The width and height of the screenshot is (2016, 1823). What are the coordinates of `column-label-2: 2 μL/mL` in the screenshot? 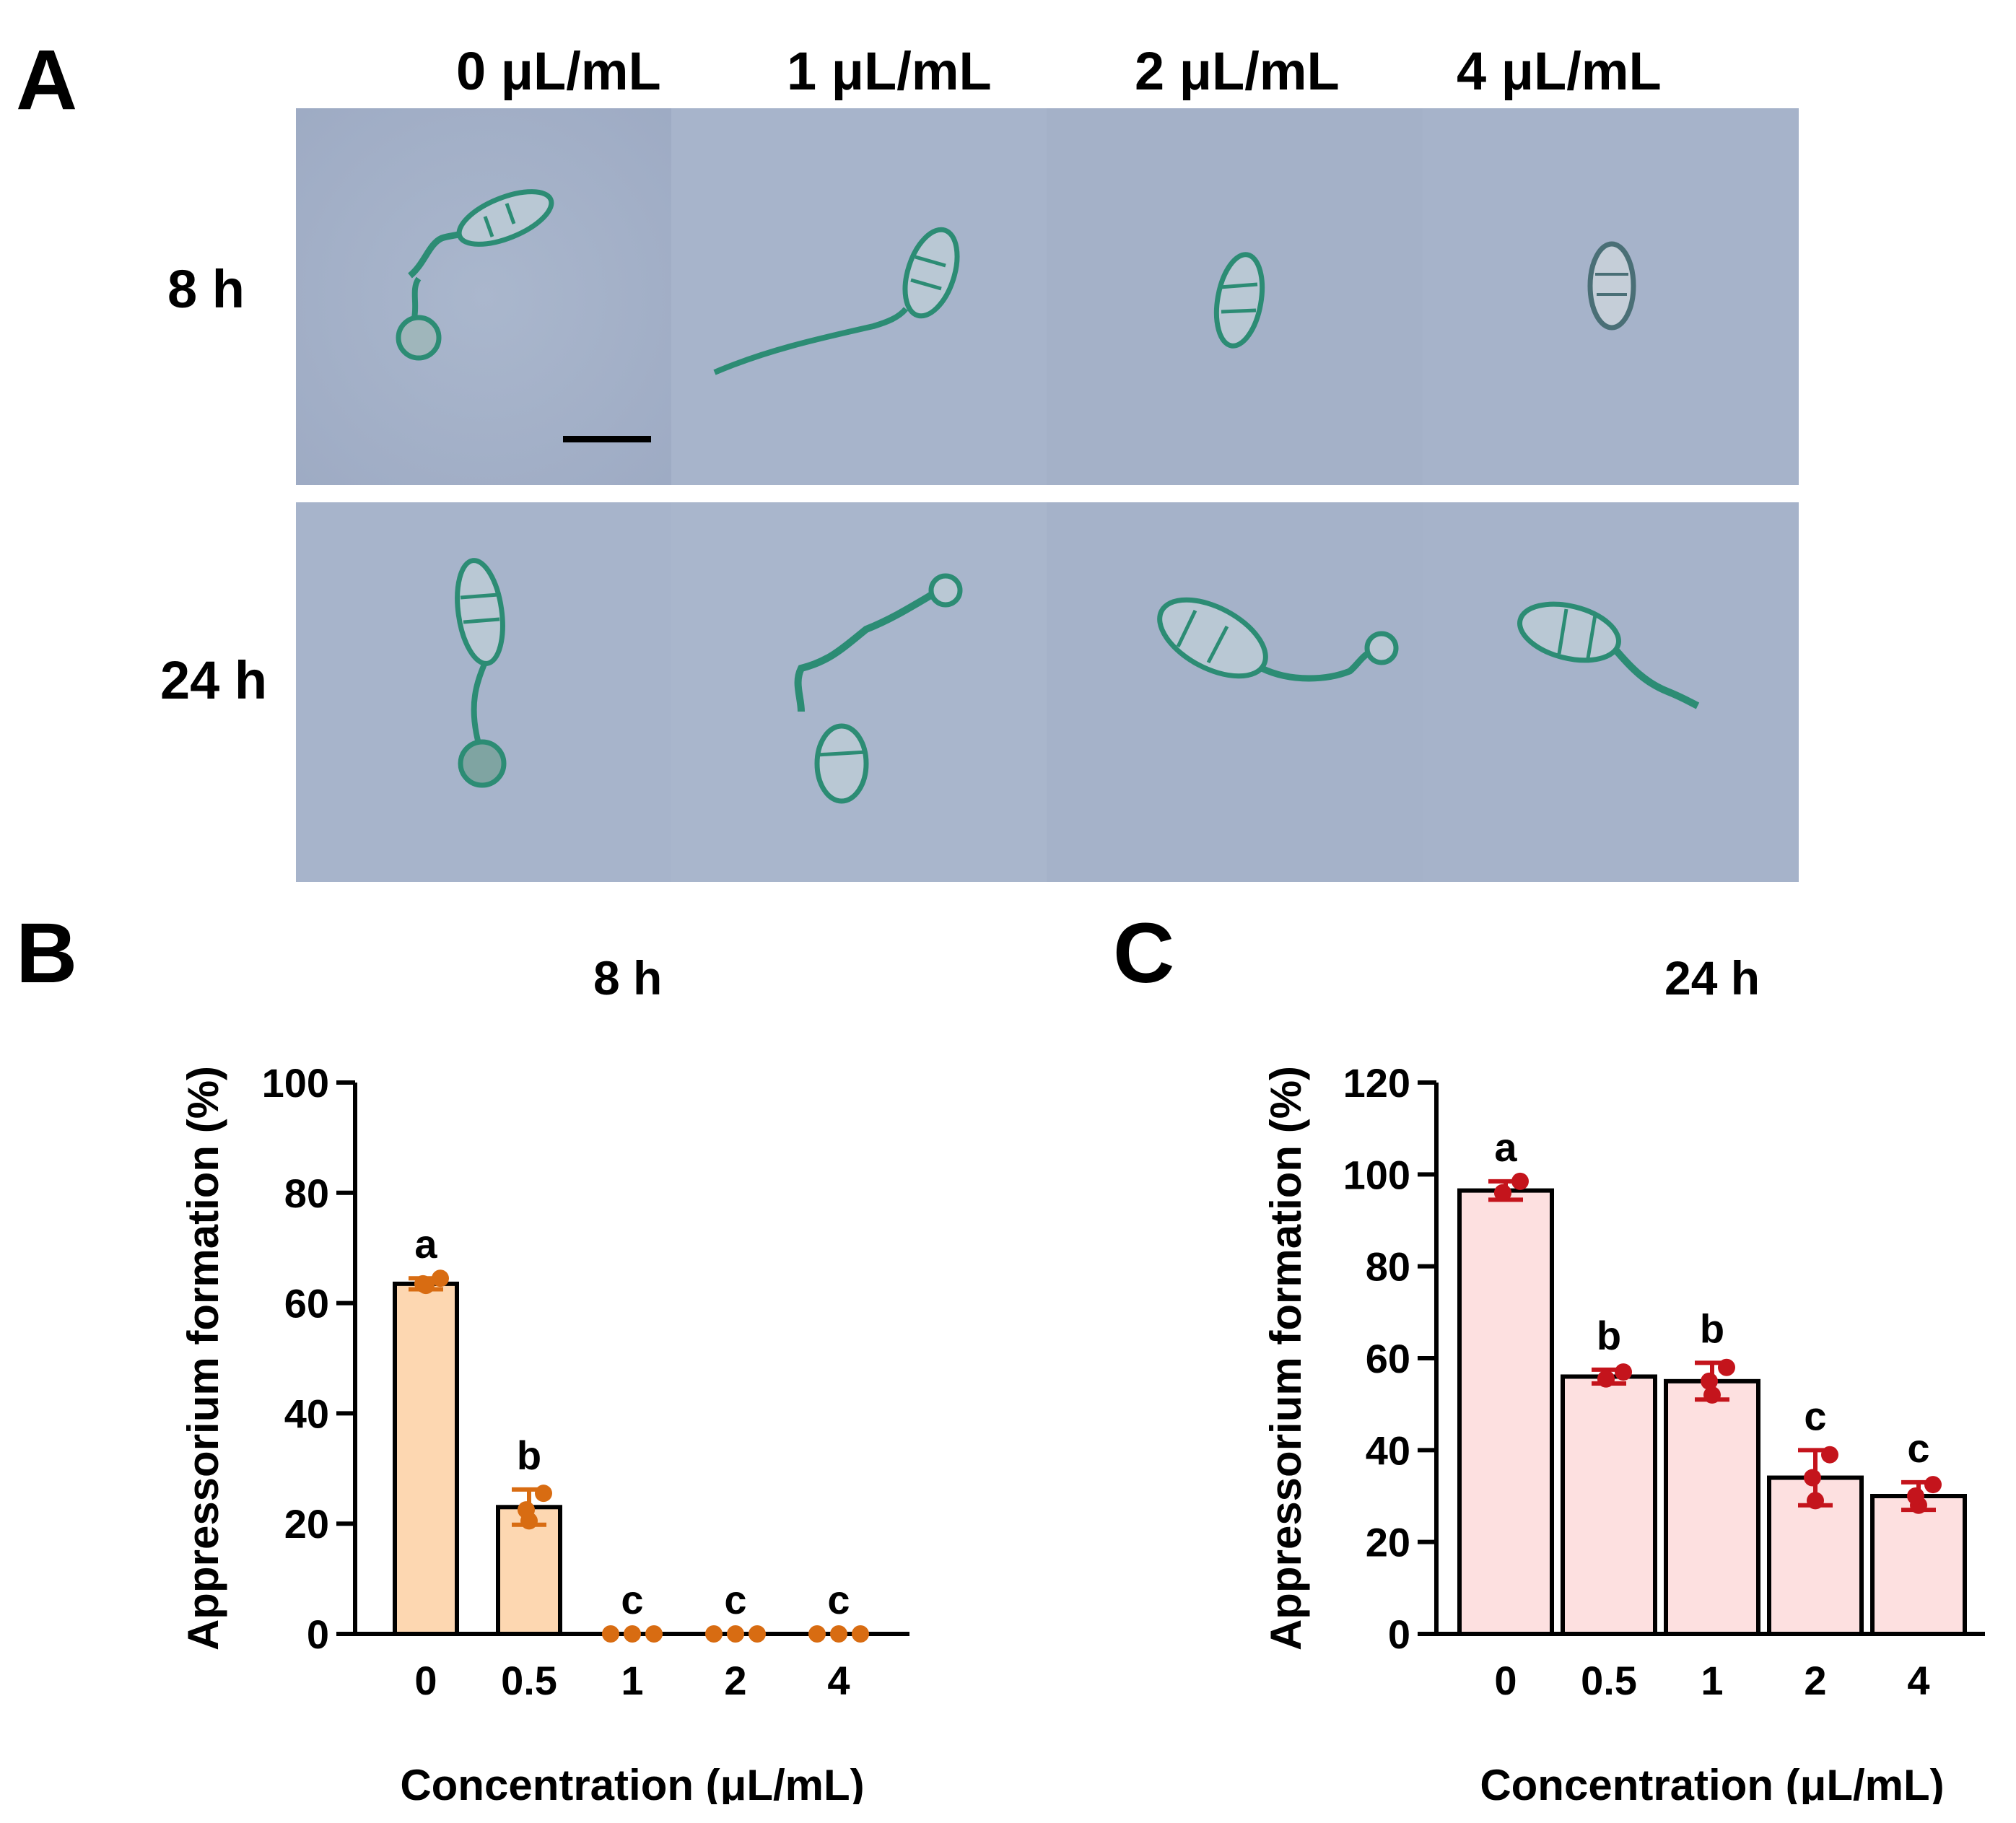 It's located at (1237, 71).